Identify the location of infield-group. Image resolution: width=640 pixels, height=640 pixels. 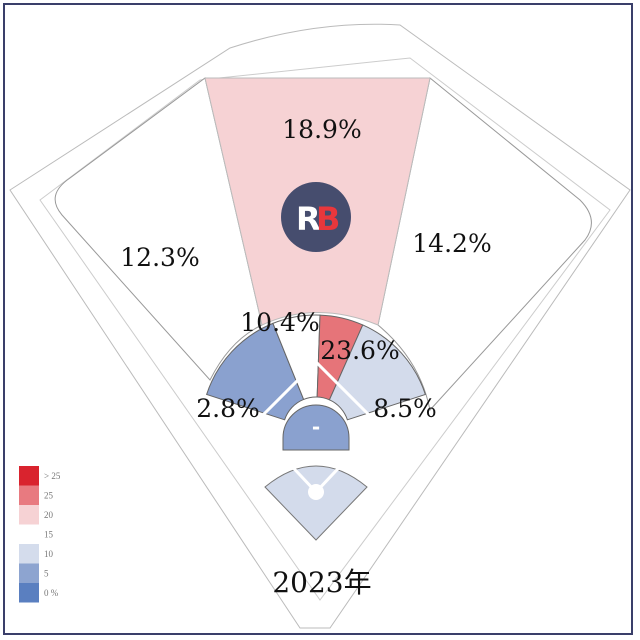
(316, 382).